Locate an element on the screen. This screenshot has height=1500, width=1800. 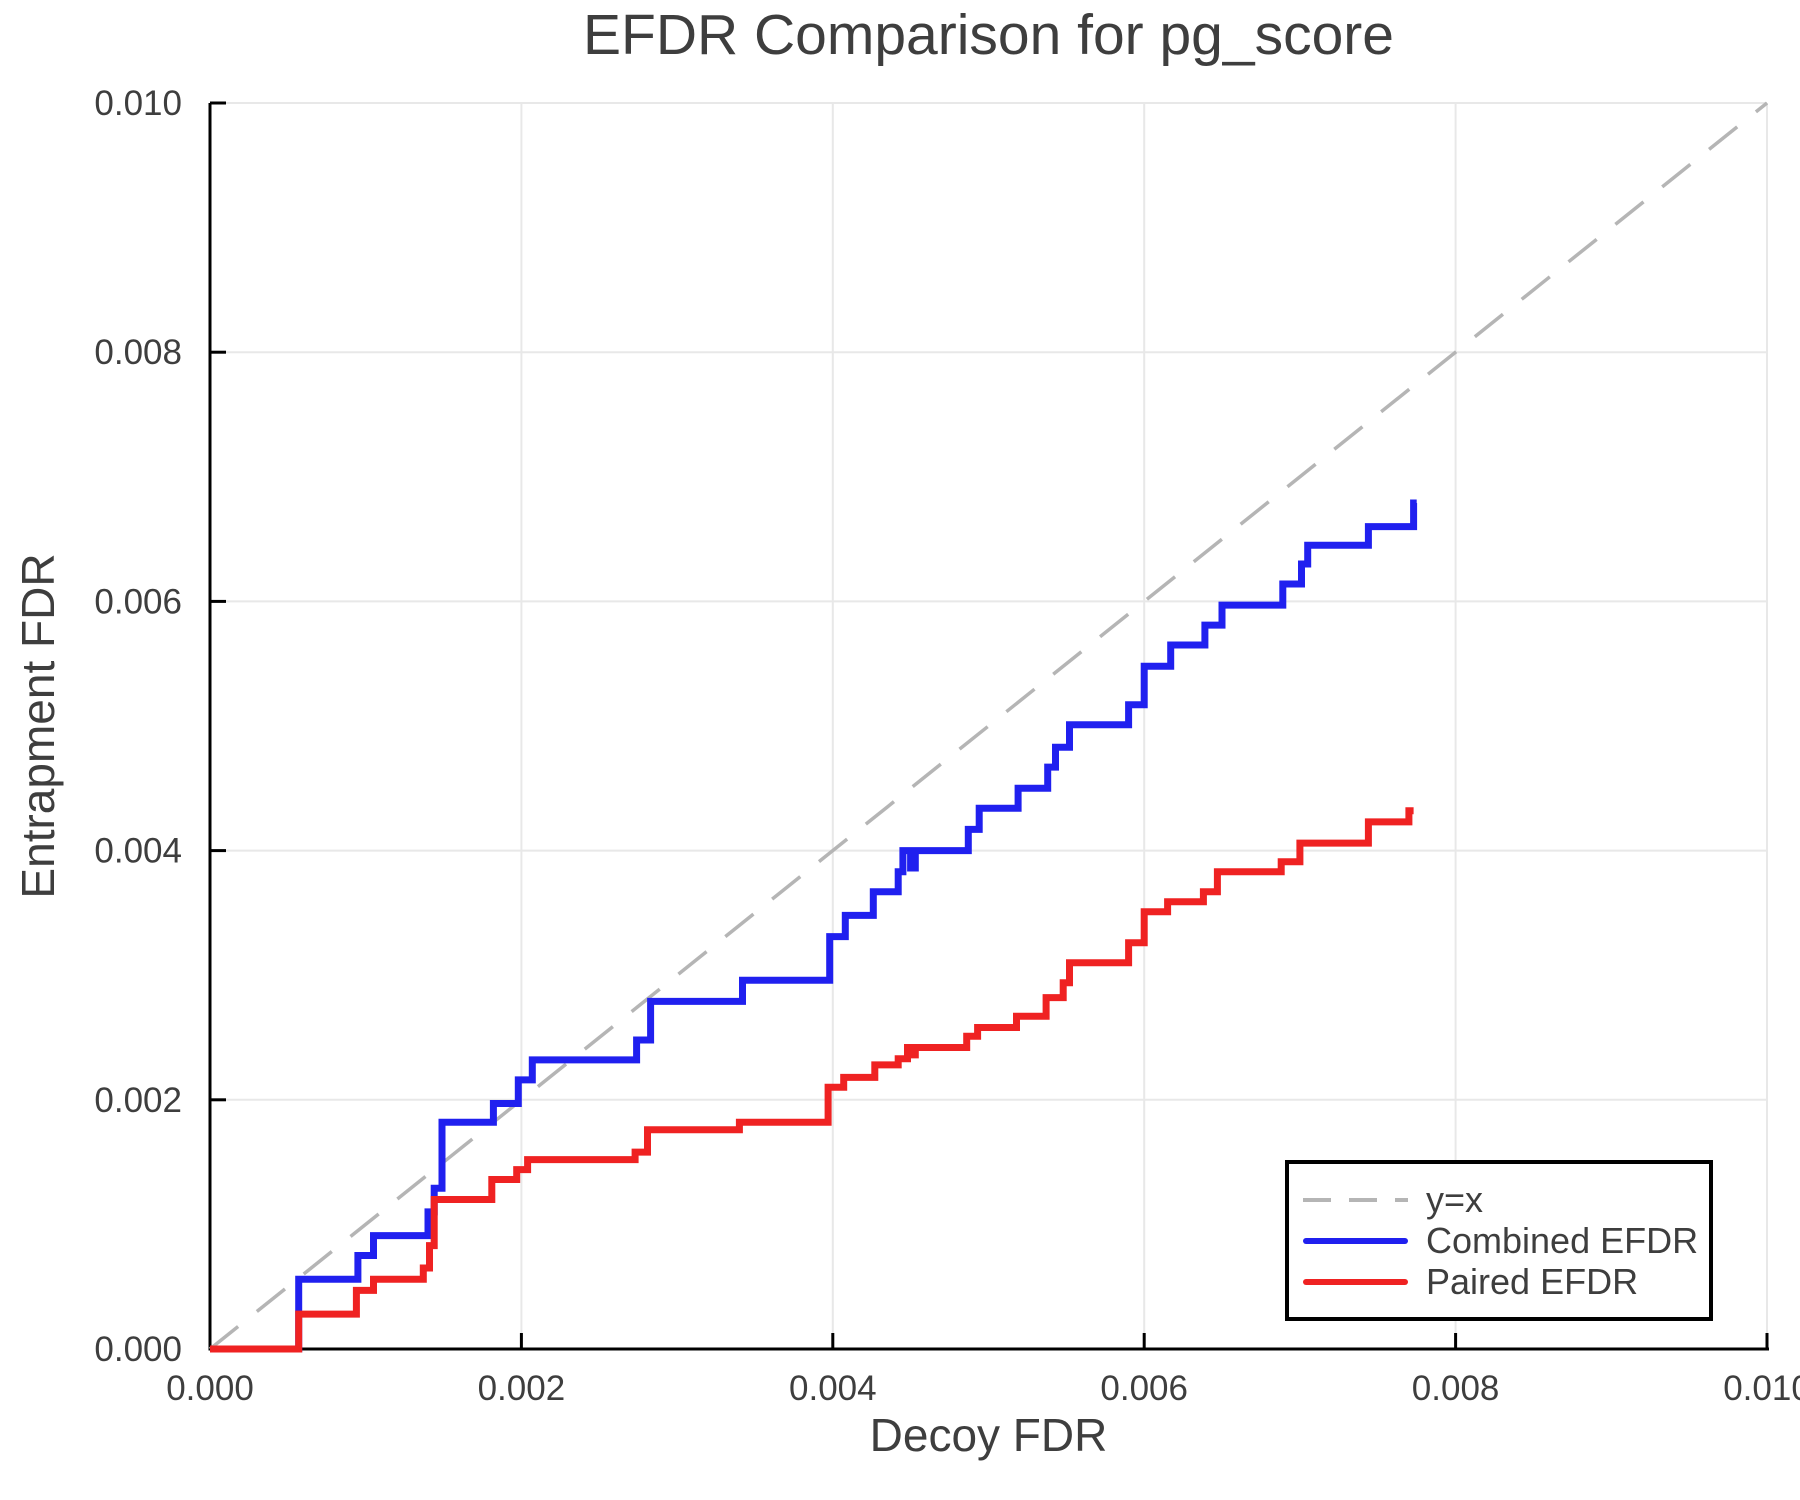
x-tick-label: 0.002 is located at coordinates (522, 1388).